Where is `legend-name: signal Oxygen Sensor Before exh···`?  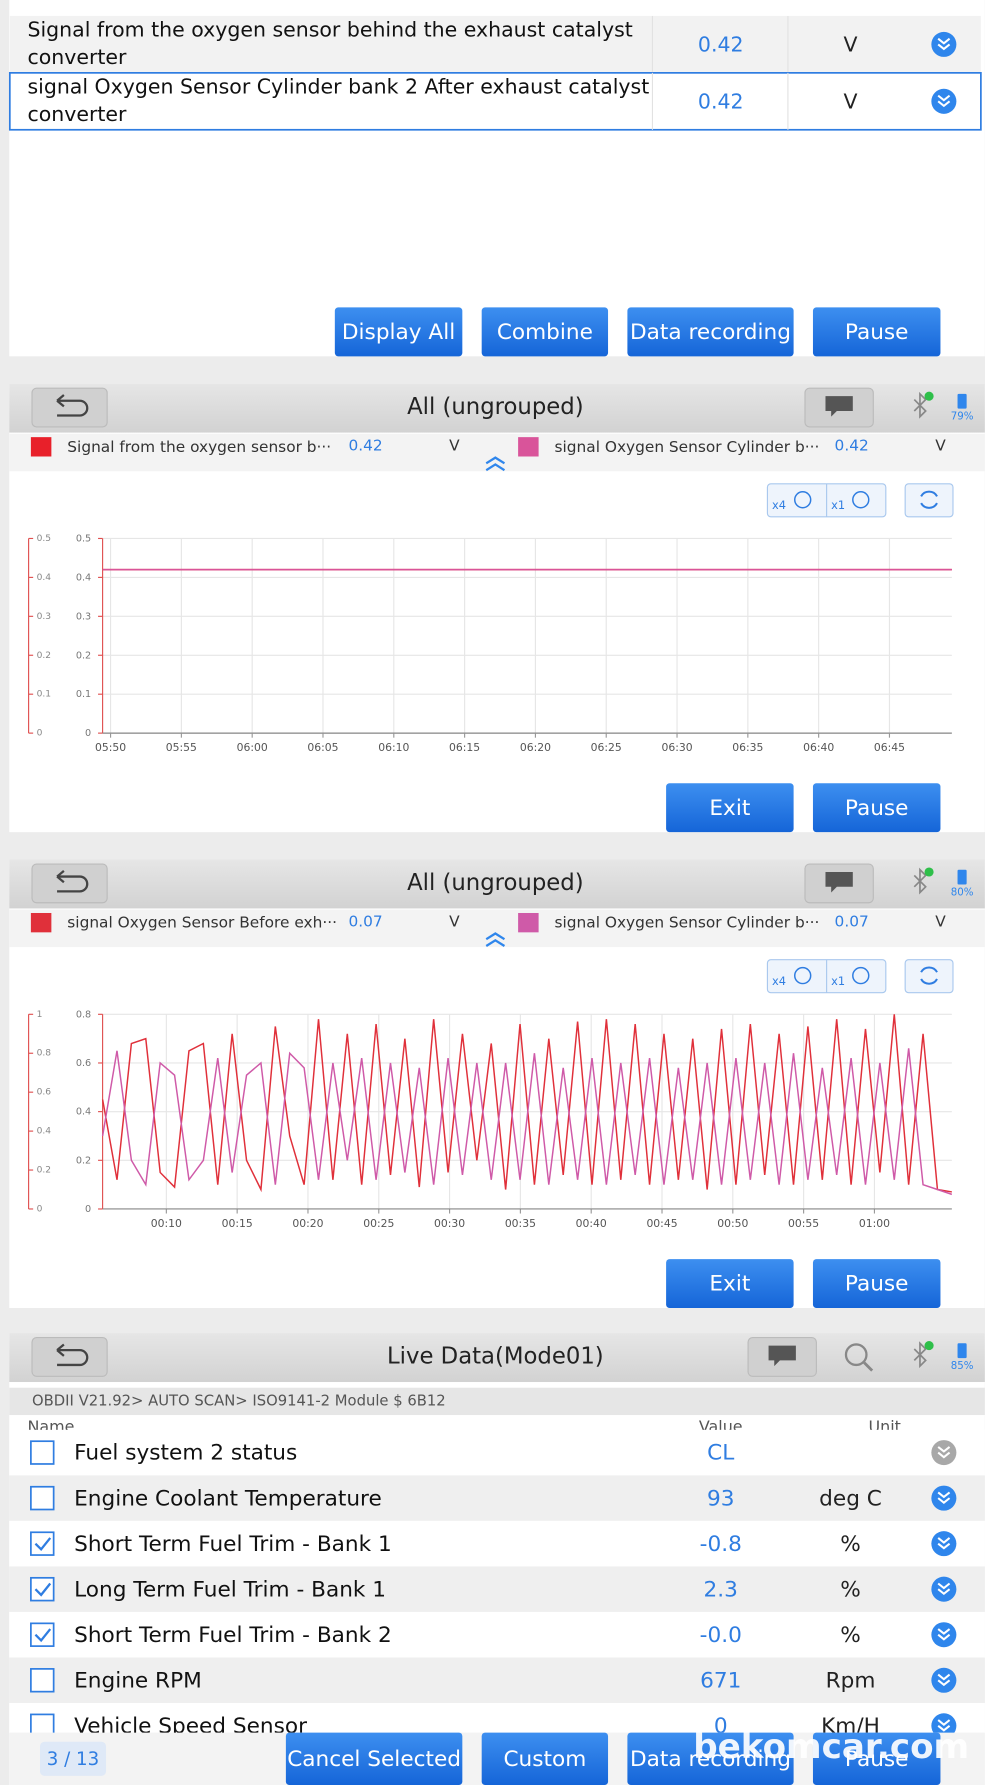 legend-name: signal Oxygen Sensor Before exh··· is located at coordinates (202, 923).